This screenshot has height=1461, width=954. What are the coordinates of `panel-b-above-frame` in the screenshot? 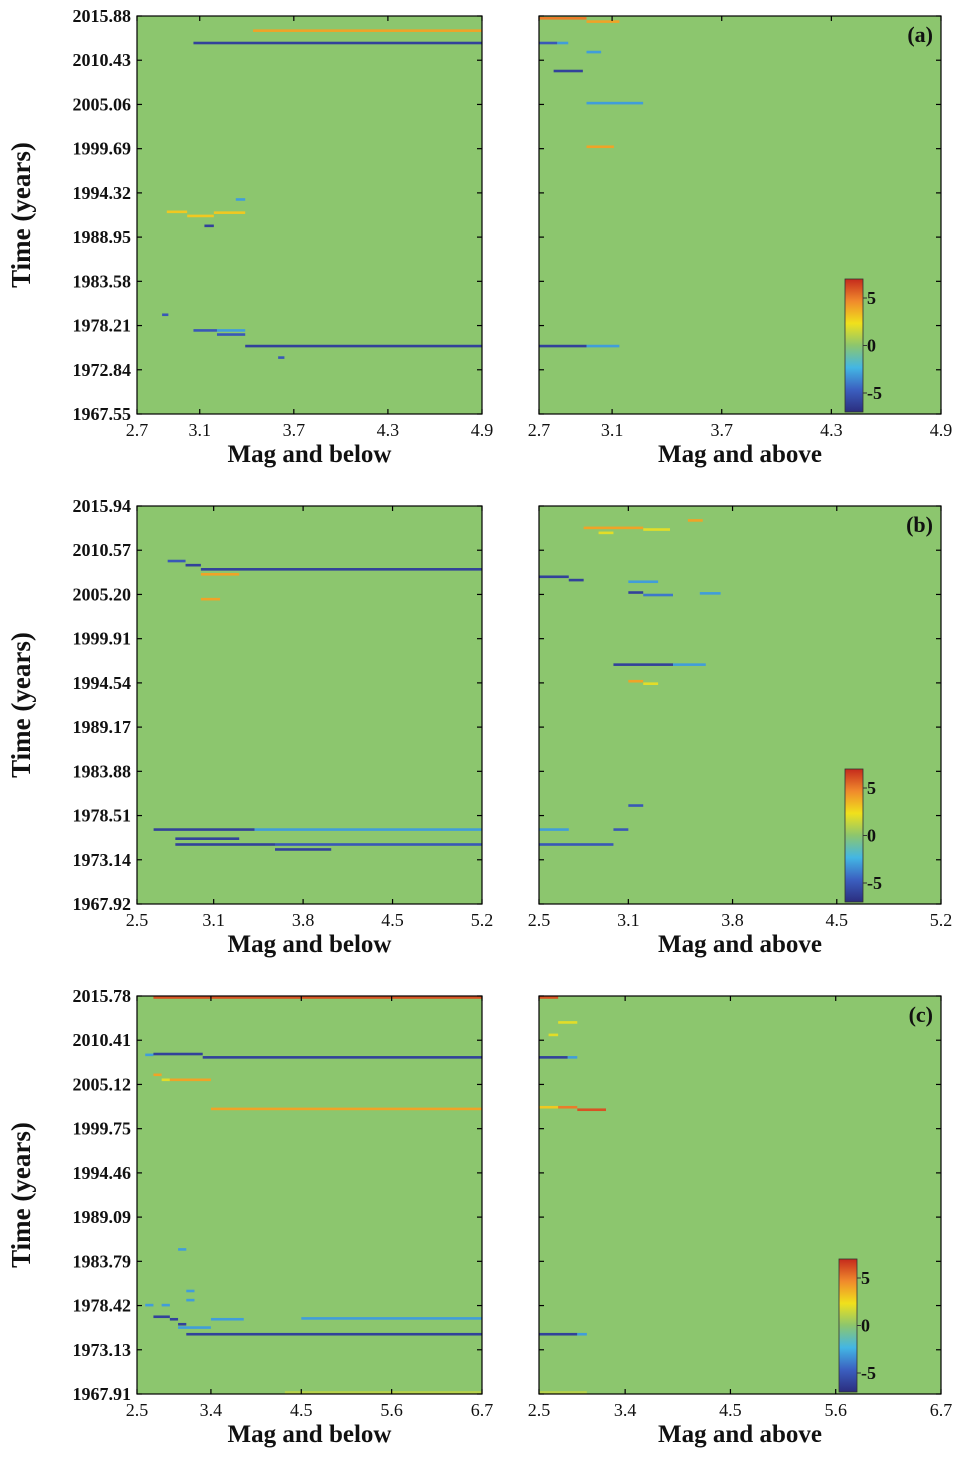 It's located at (740, 705).